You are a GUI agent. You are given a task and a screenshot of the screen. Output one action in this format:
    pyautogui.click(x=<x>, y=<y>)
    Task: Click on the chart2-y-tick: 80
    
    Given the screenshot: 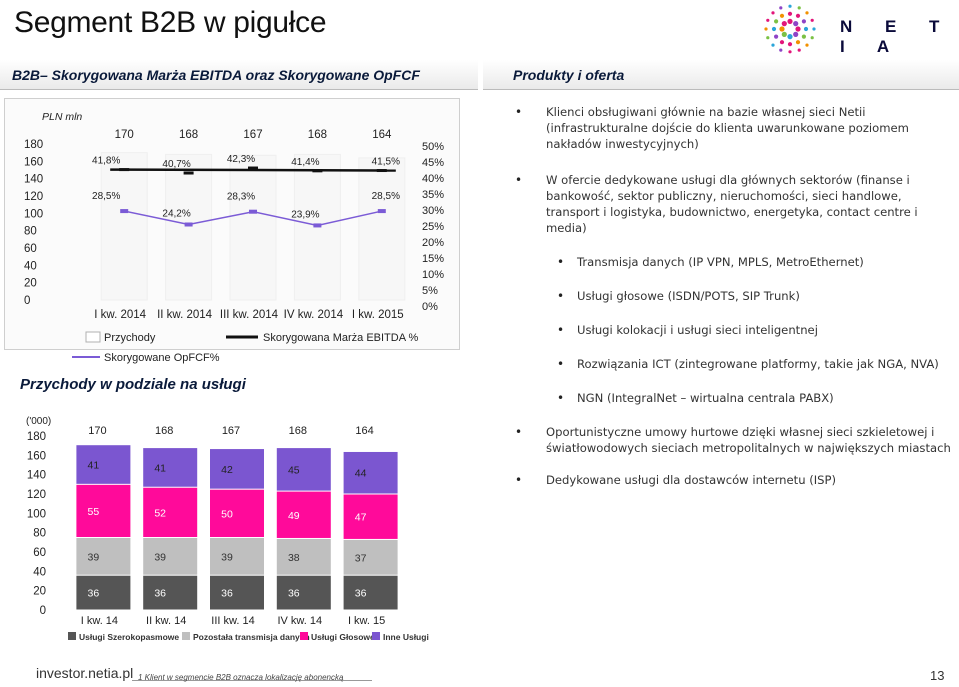 What is the action you would take?
    pyautogui.click(x=39, y=534)
    